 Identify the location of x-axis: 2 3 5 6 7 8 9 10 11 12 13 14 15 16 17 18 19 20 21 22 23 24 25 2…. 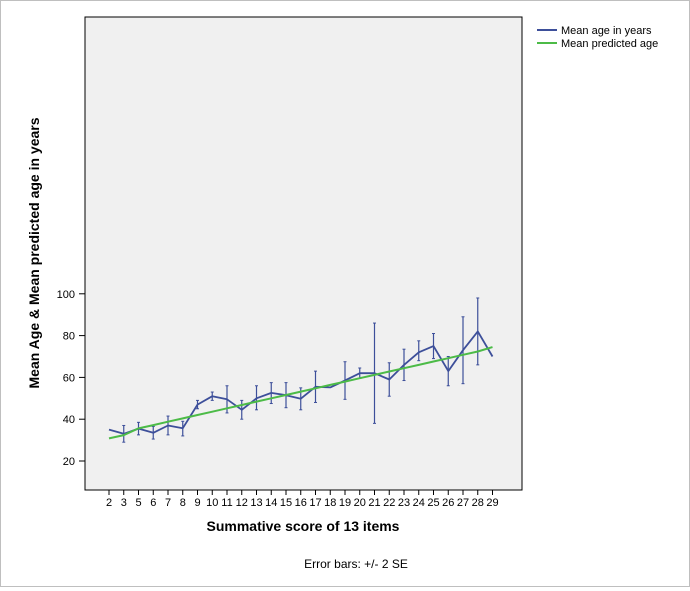
(302, 499).